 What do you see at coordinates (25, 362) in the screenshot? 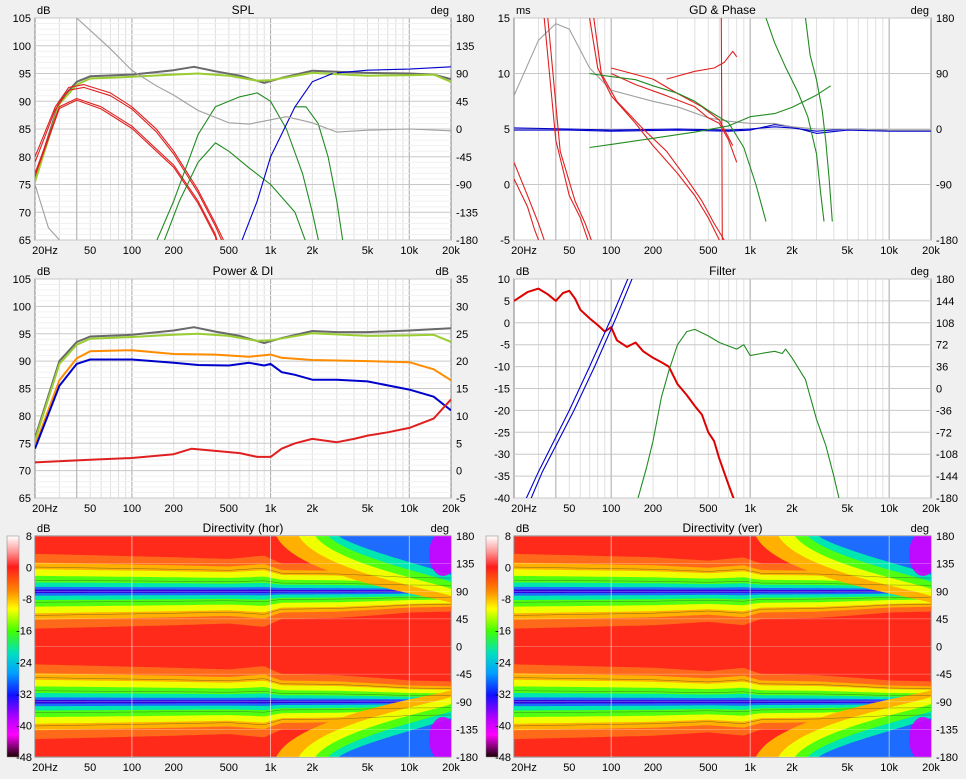
I see `y-tick-label-left: 90` at bounding box center [25, 362].